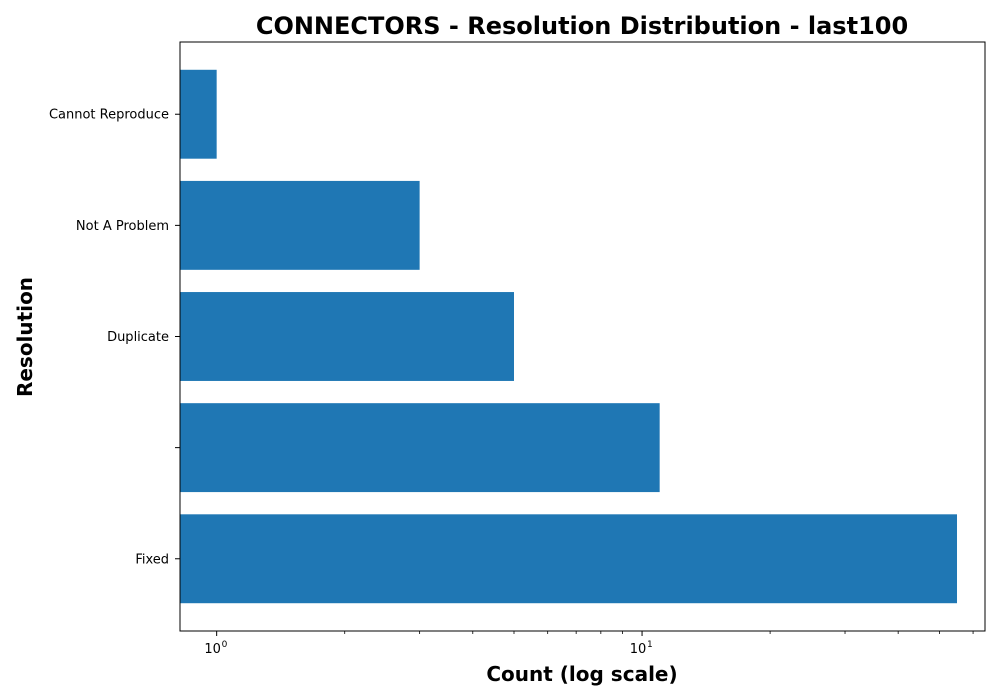 The image size is (1000, 700). Describe the element at coordinates (300, 225) in the screenshot. I see `bar-not-a-problem` at that location.